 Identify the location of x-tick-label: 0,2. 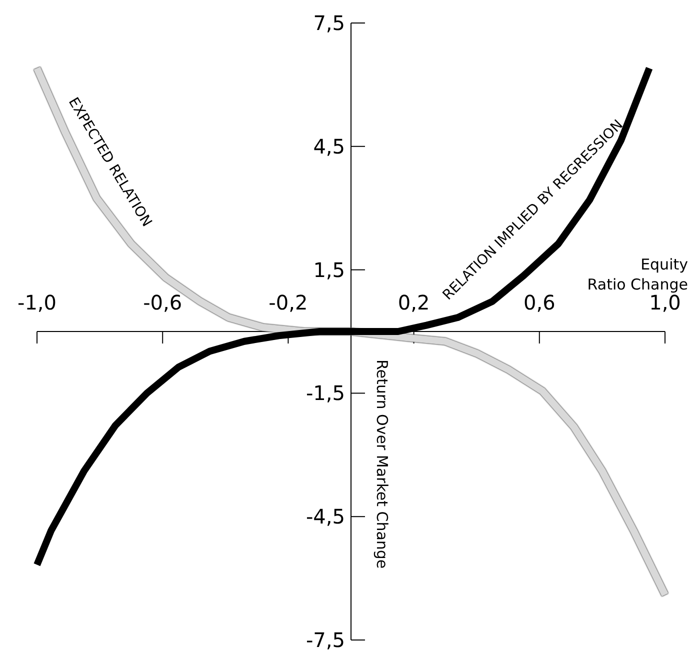
(414, 302).